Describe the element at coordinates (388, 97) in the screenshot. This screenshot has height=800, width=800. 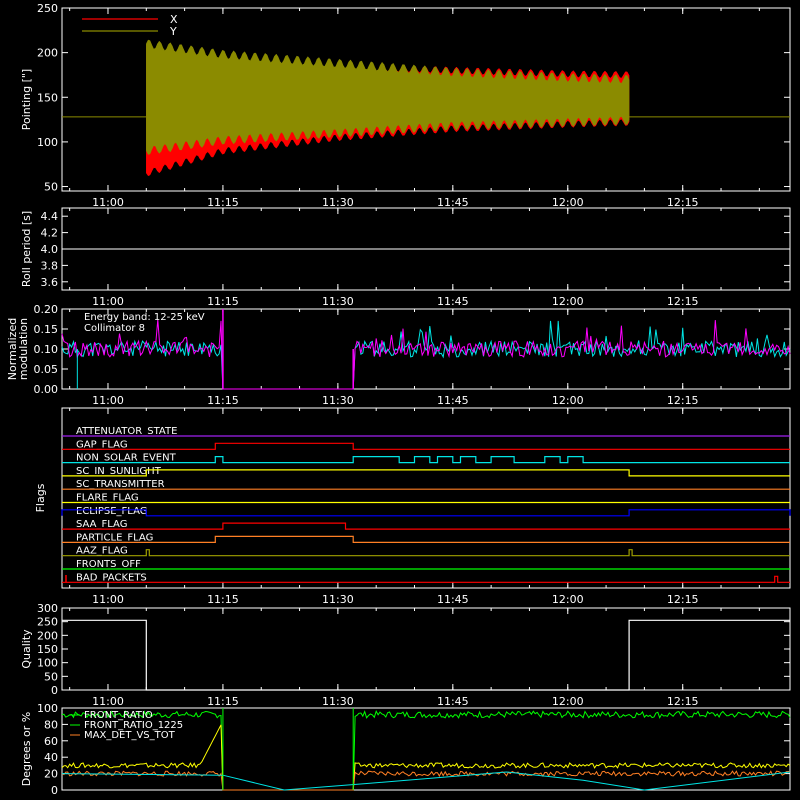
I see `pointing-series-y` at that location.